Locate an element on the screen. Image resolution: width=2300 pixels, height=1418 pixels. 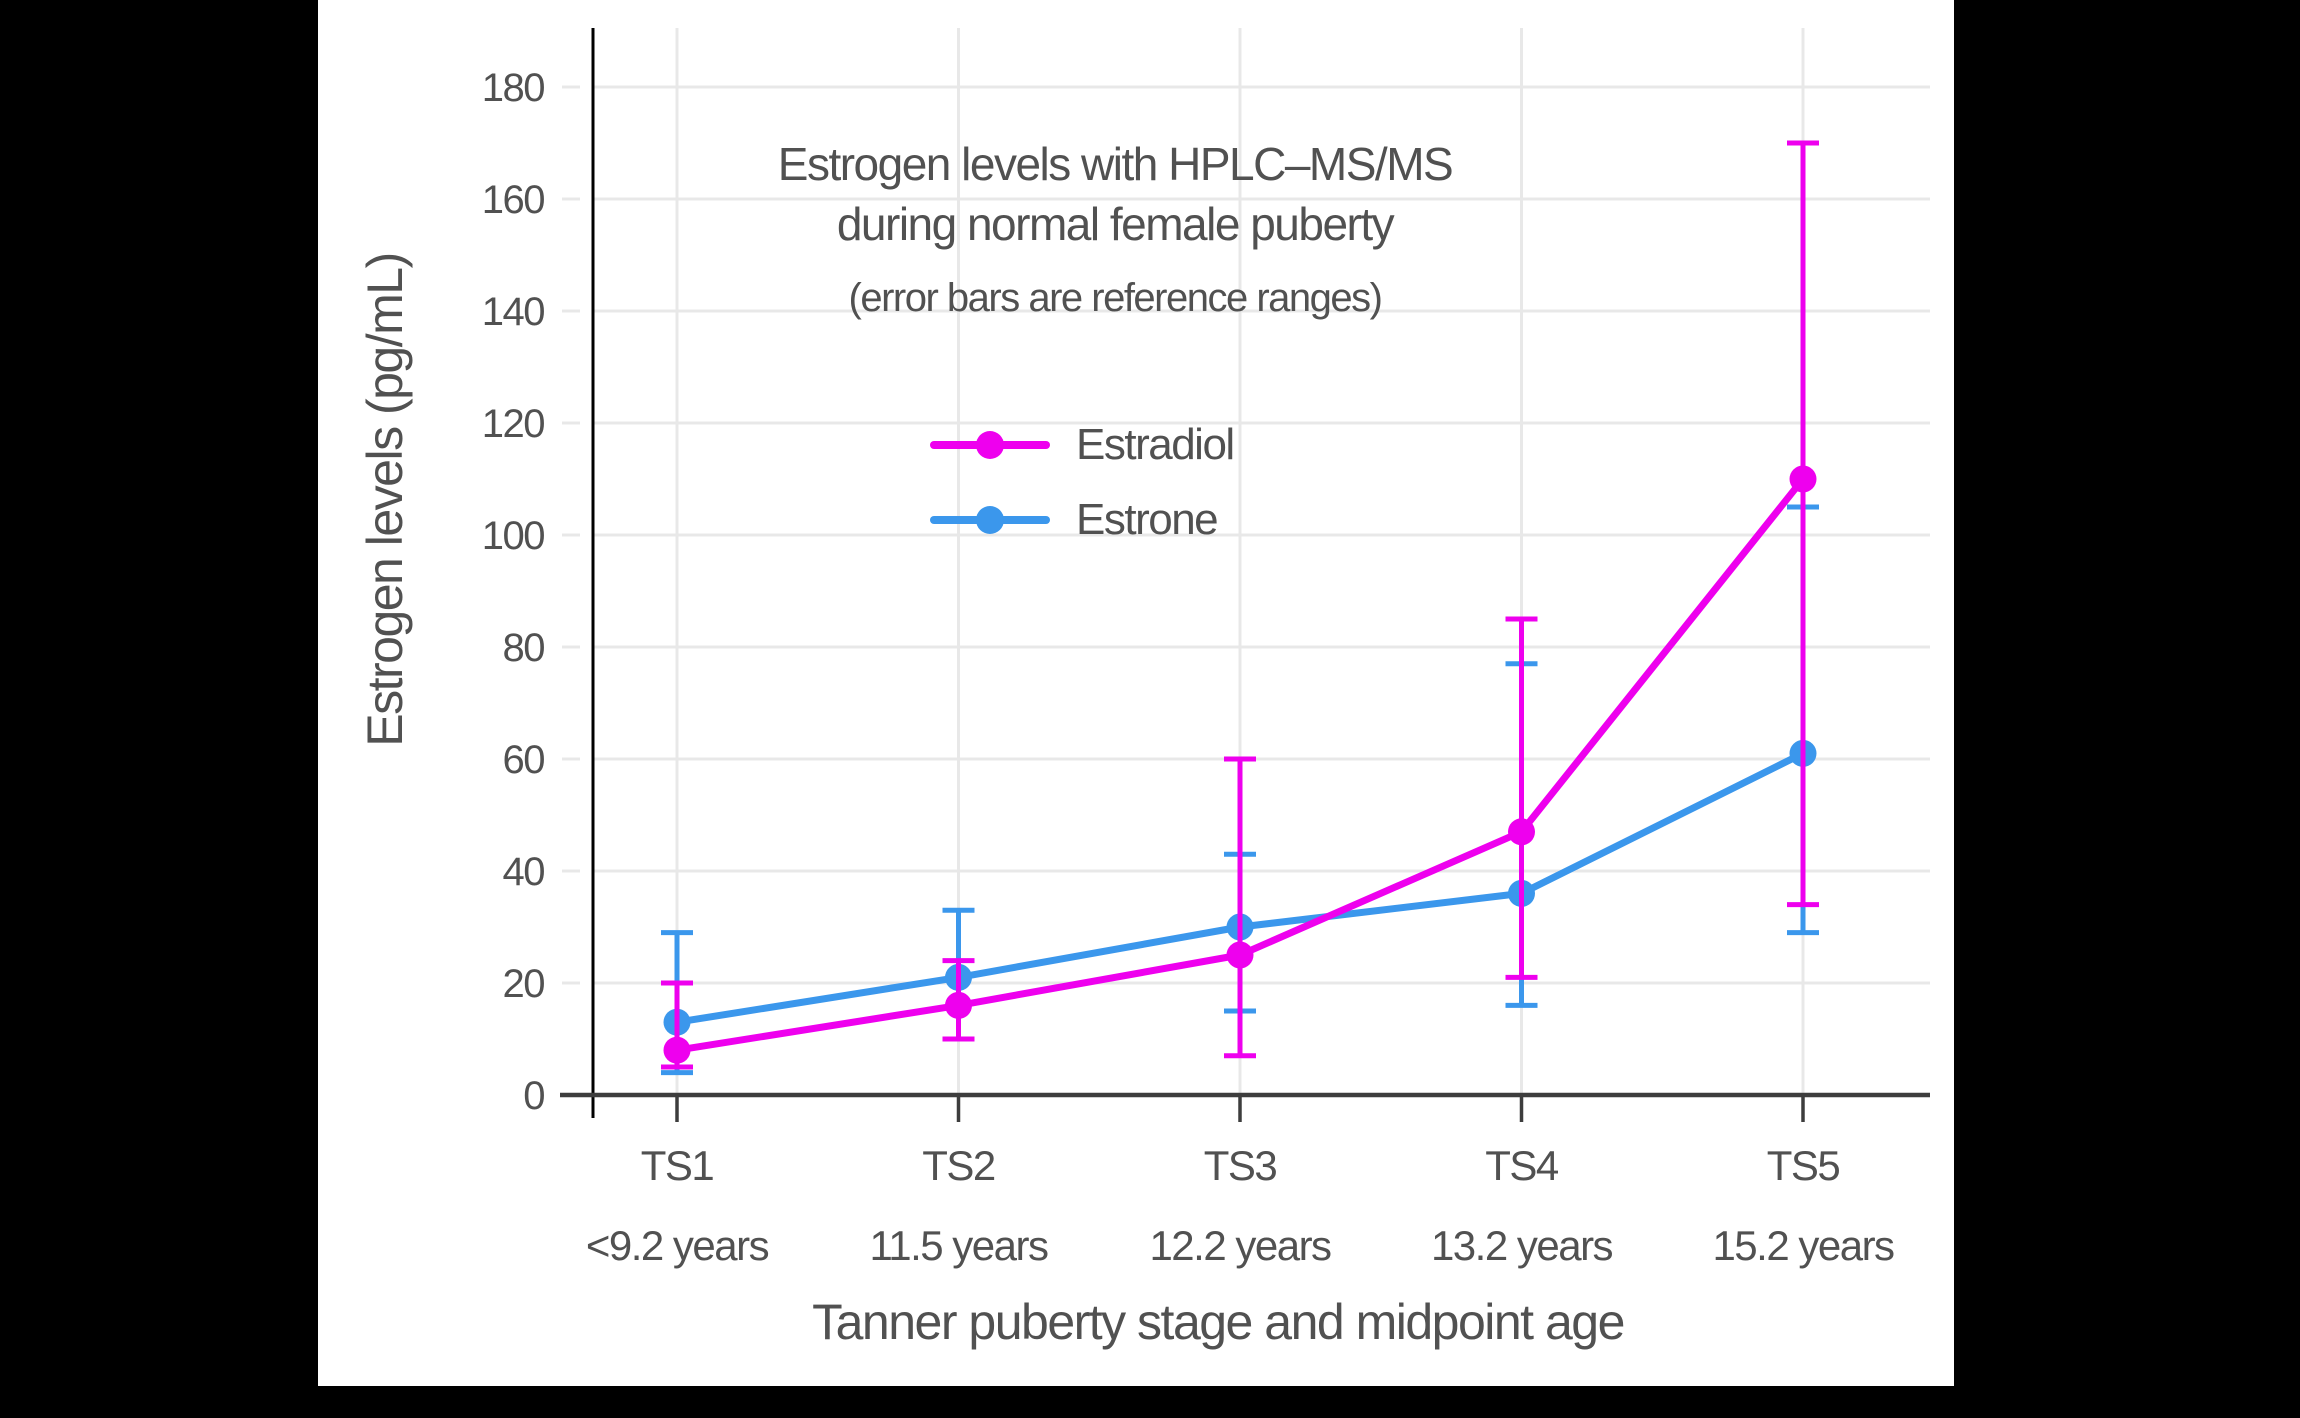
estradiol-line-swatch is located at coordinates (990, 444).